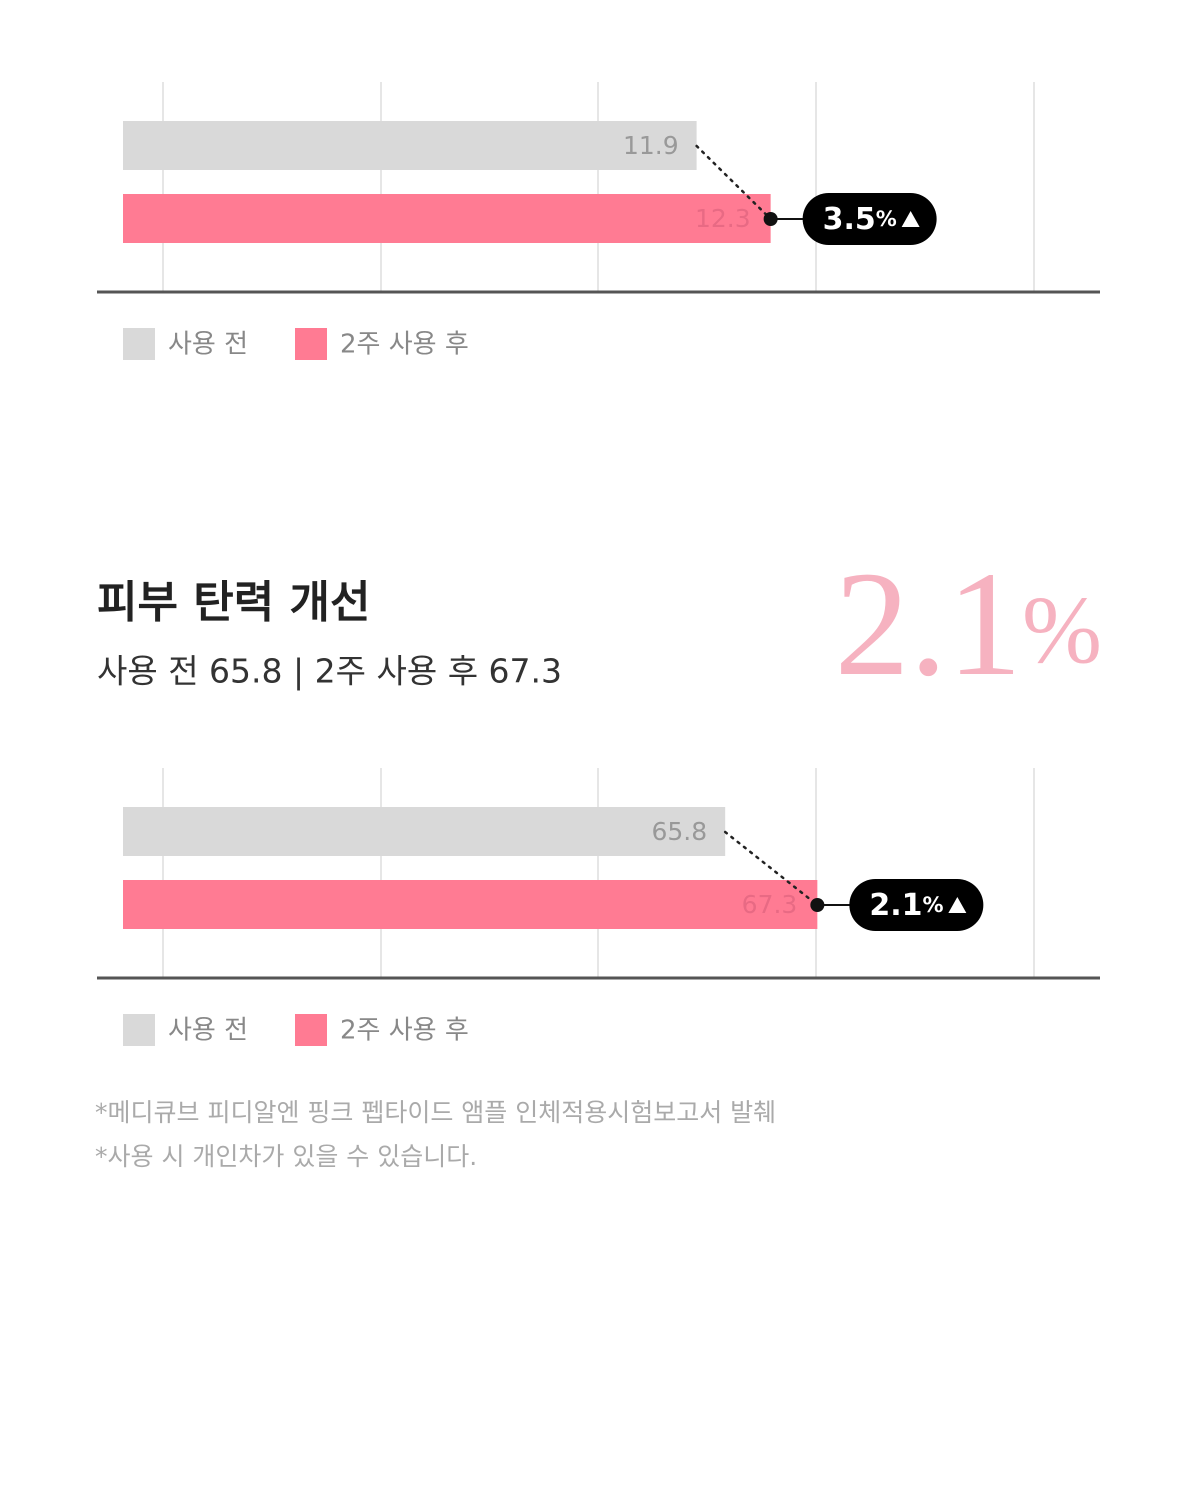 This screenshot has width=1200, height=1485. What do you see at coordinates (770, 904) in the screenshot?
I see `value-label: 67.3` at bounding box center [770, 904].